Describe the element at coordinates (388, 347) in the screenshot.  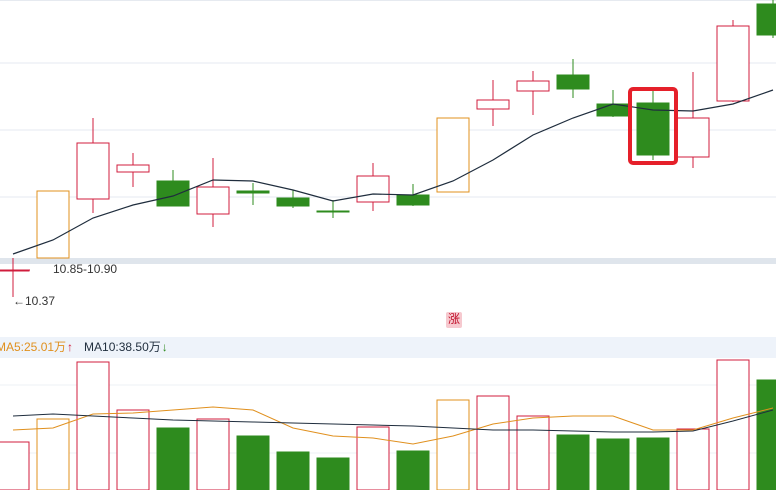
I see `legend-band` at that location.